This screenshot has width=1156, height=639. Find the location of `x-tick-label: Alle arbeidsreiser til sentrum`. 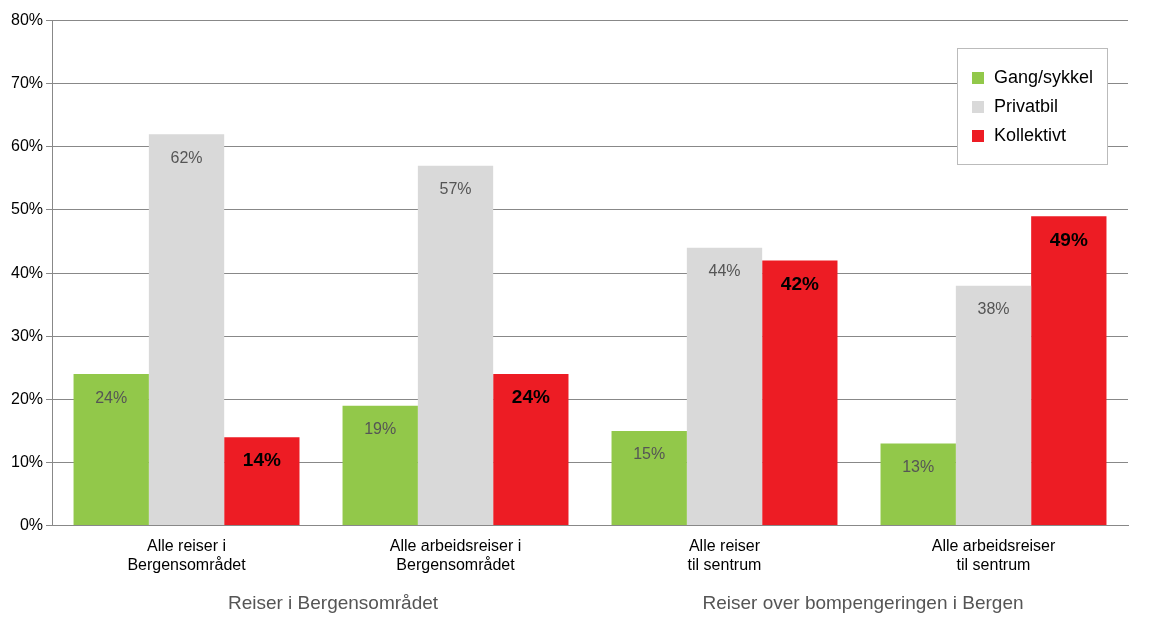

x-tick-label: Alle arbeidsreiser til sentrum is located at coordinates (993, 554).